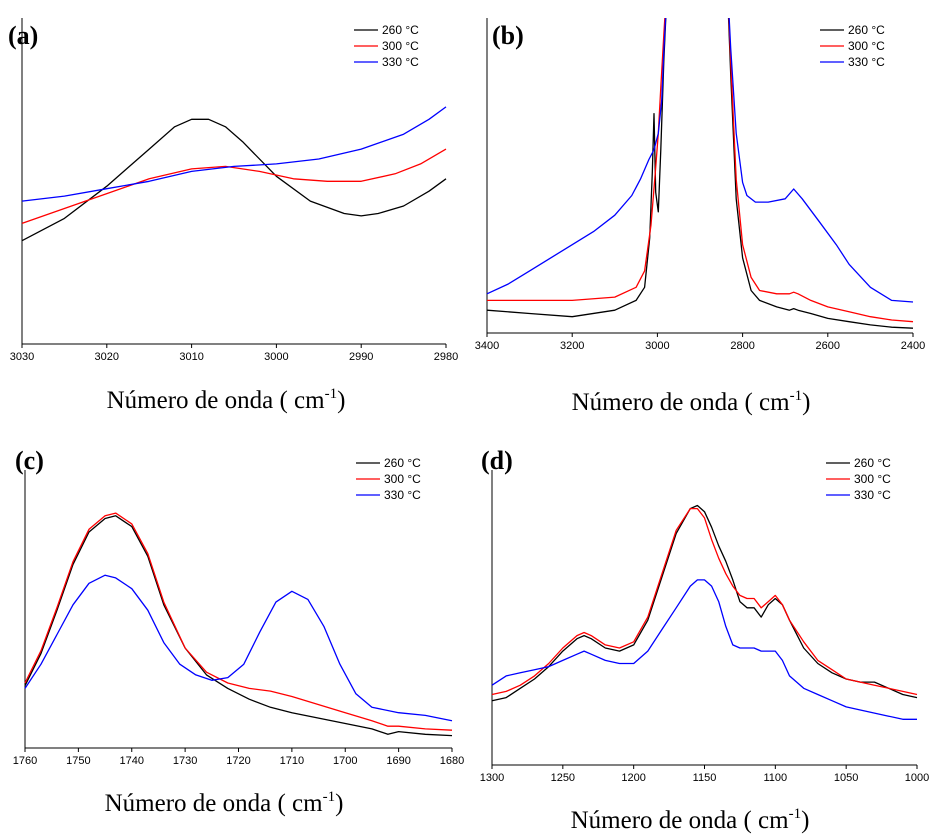  I want to click on panel-label: (c), so click(29, 460).